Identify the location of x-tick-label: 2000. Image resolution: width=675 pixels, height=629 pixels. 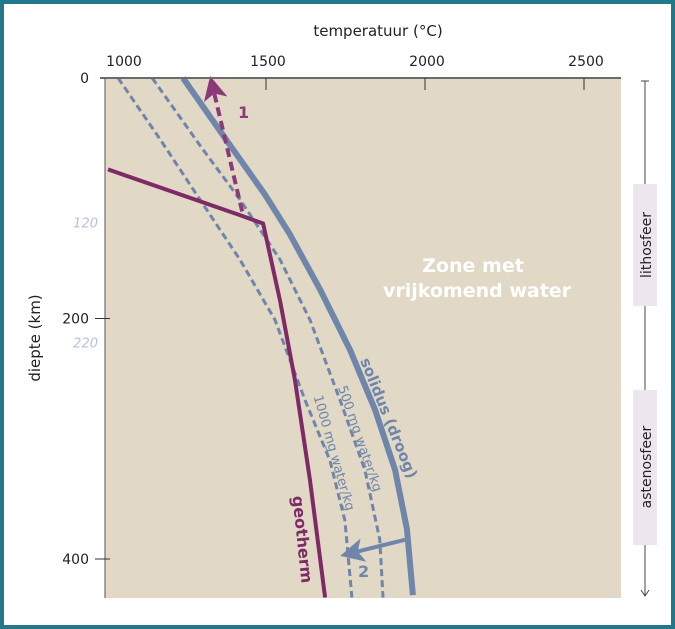
(427, 62).